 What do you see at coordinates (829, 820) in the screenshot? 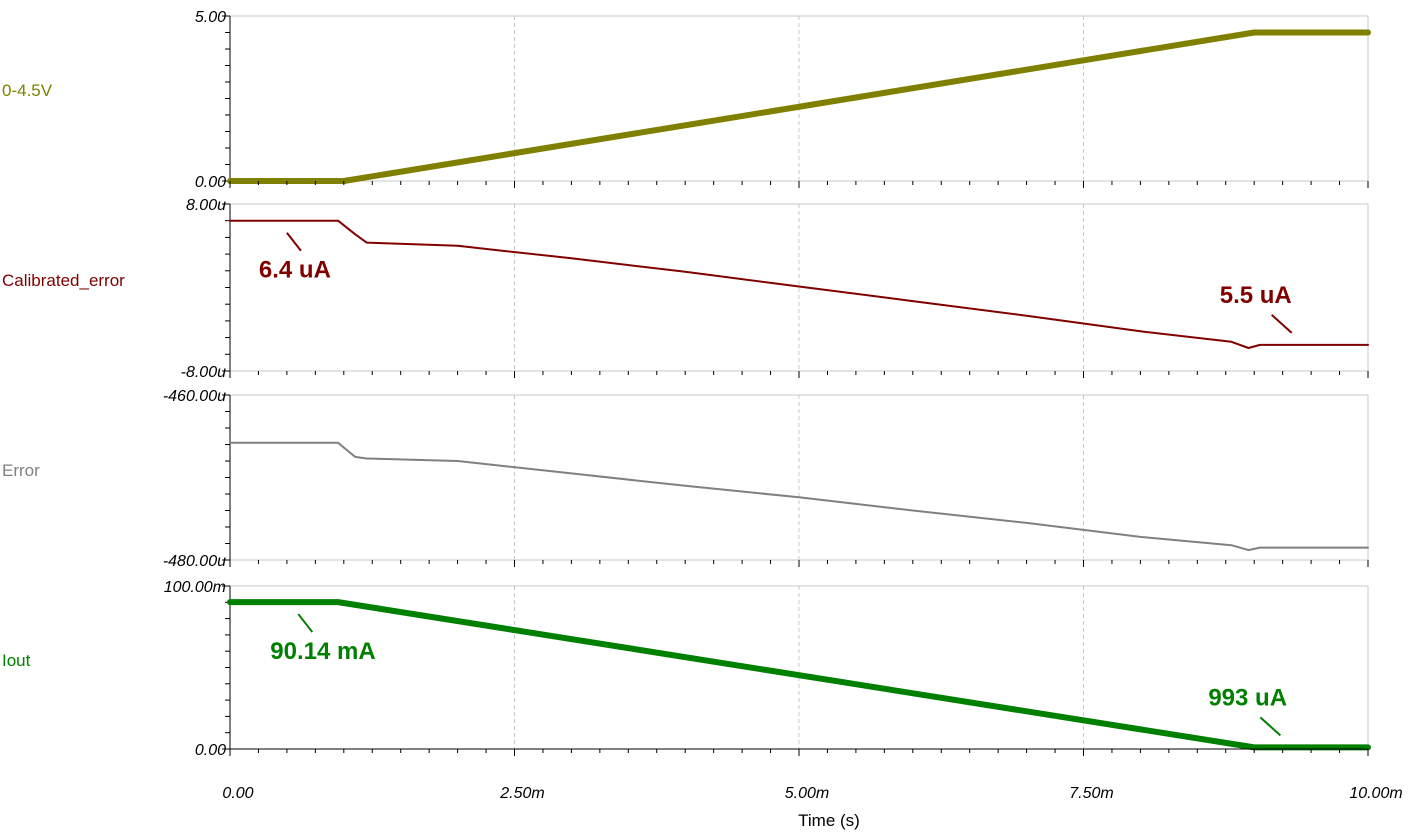
I see `x-axis-title: Time (s)` at bounding box center [829, 820].